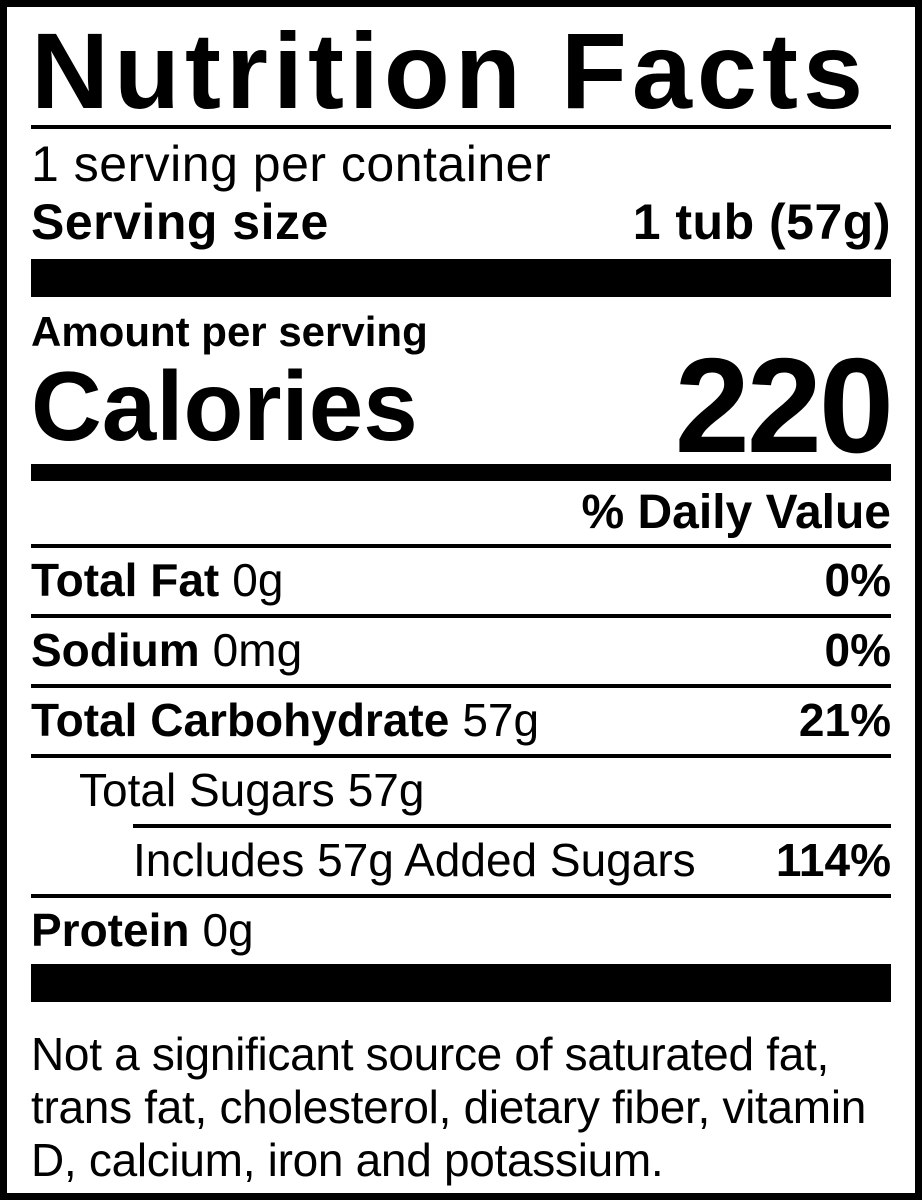 This screenshot has height=1200, width=922. I want to click on serving-size-row: Serving size 1 tub (57g), so click(461, 227).